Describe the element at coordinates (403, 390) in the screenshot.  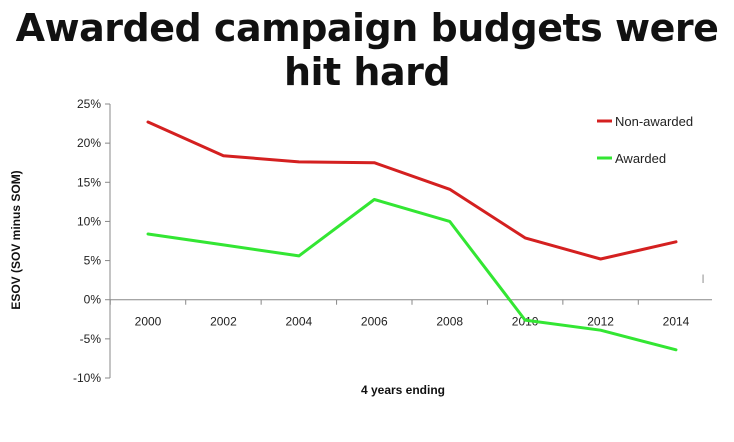
I see `x-axis-title: 4 years ending` at that location.